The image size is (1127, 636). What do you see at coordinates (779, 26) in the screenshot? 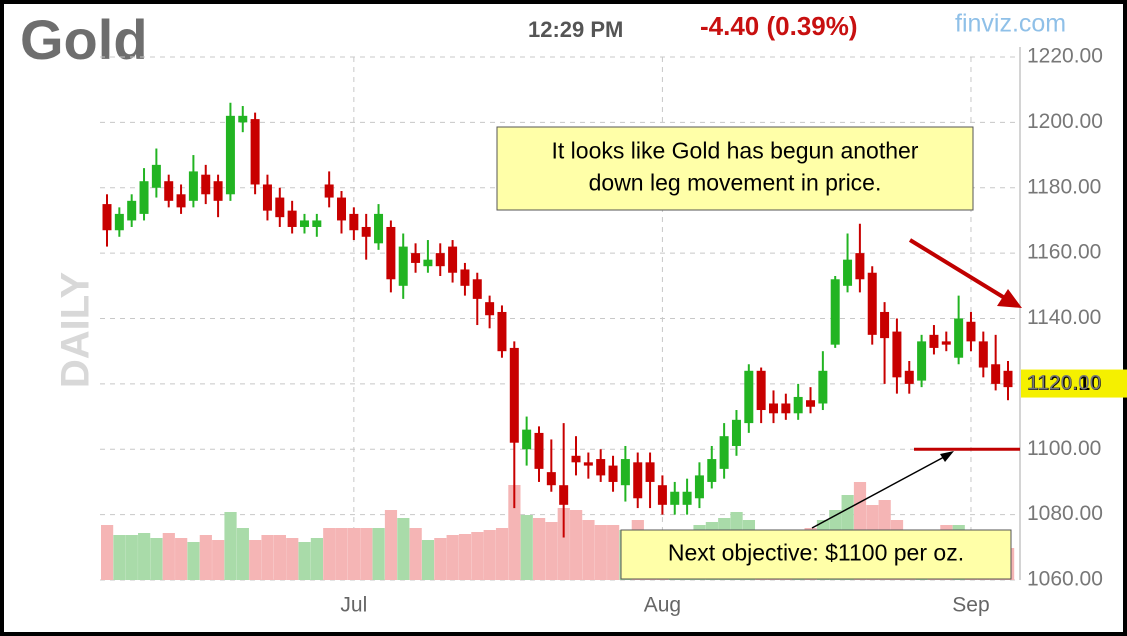
I see `change: -4.40 (0.39%)` at bounding box center [779, 26].